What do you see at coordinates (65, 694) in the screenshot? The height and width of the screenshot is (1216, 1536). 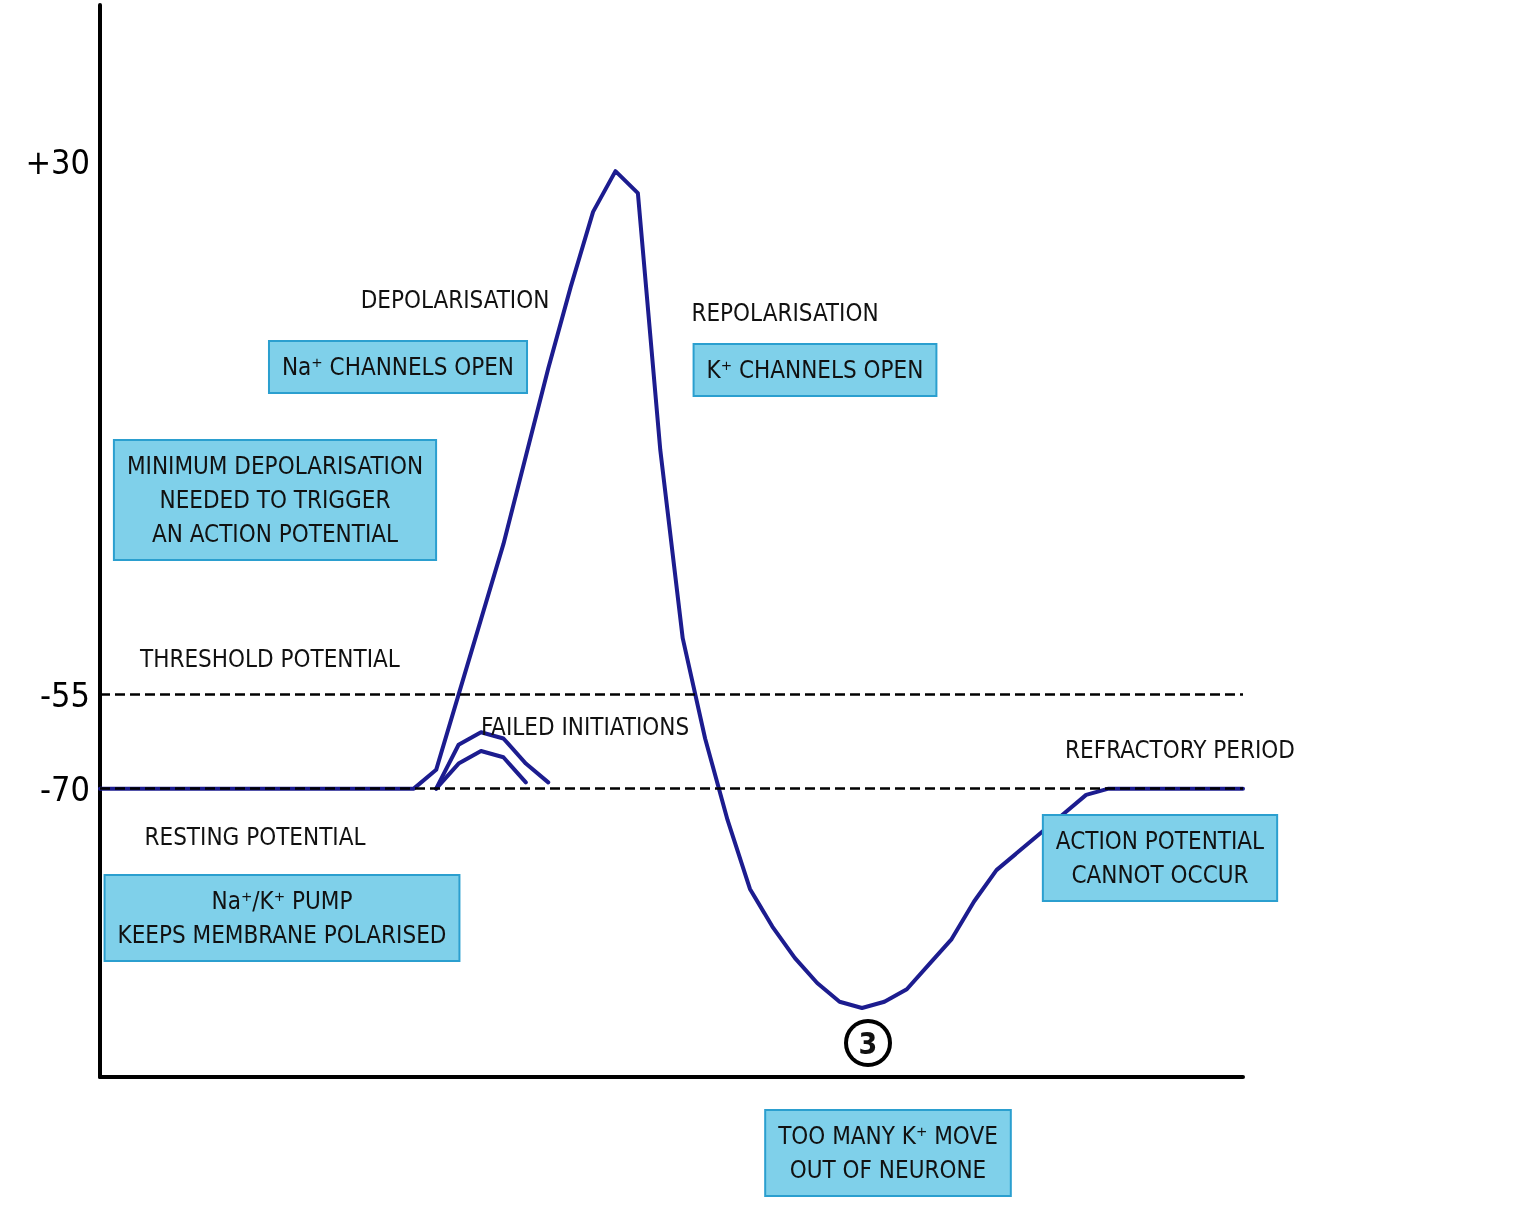 I see `y-tick-label: -55` at bounding box center [65, 694].